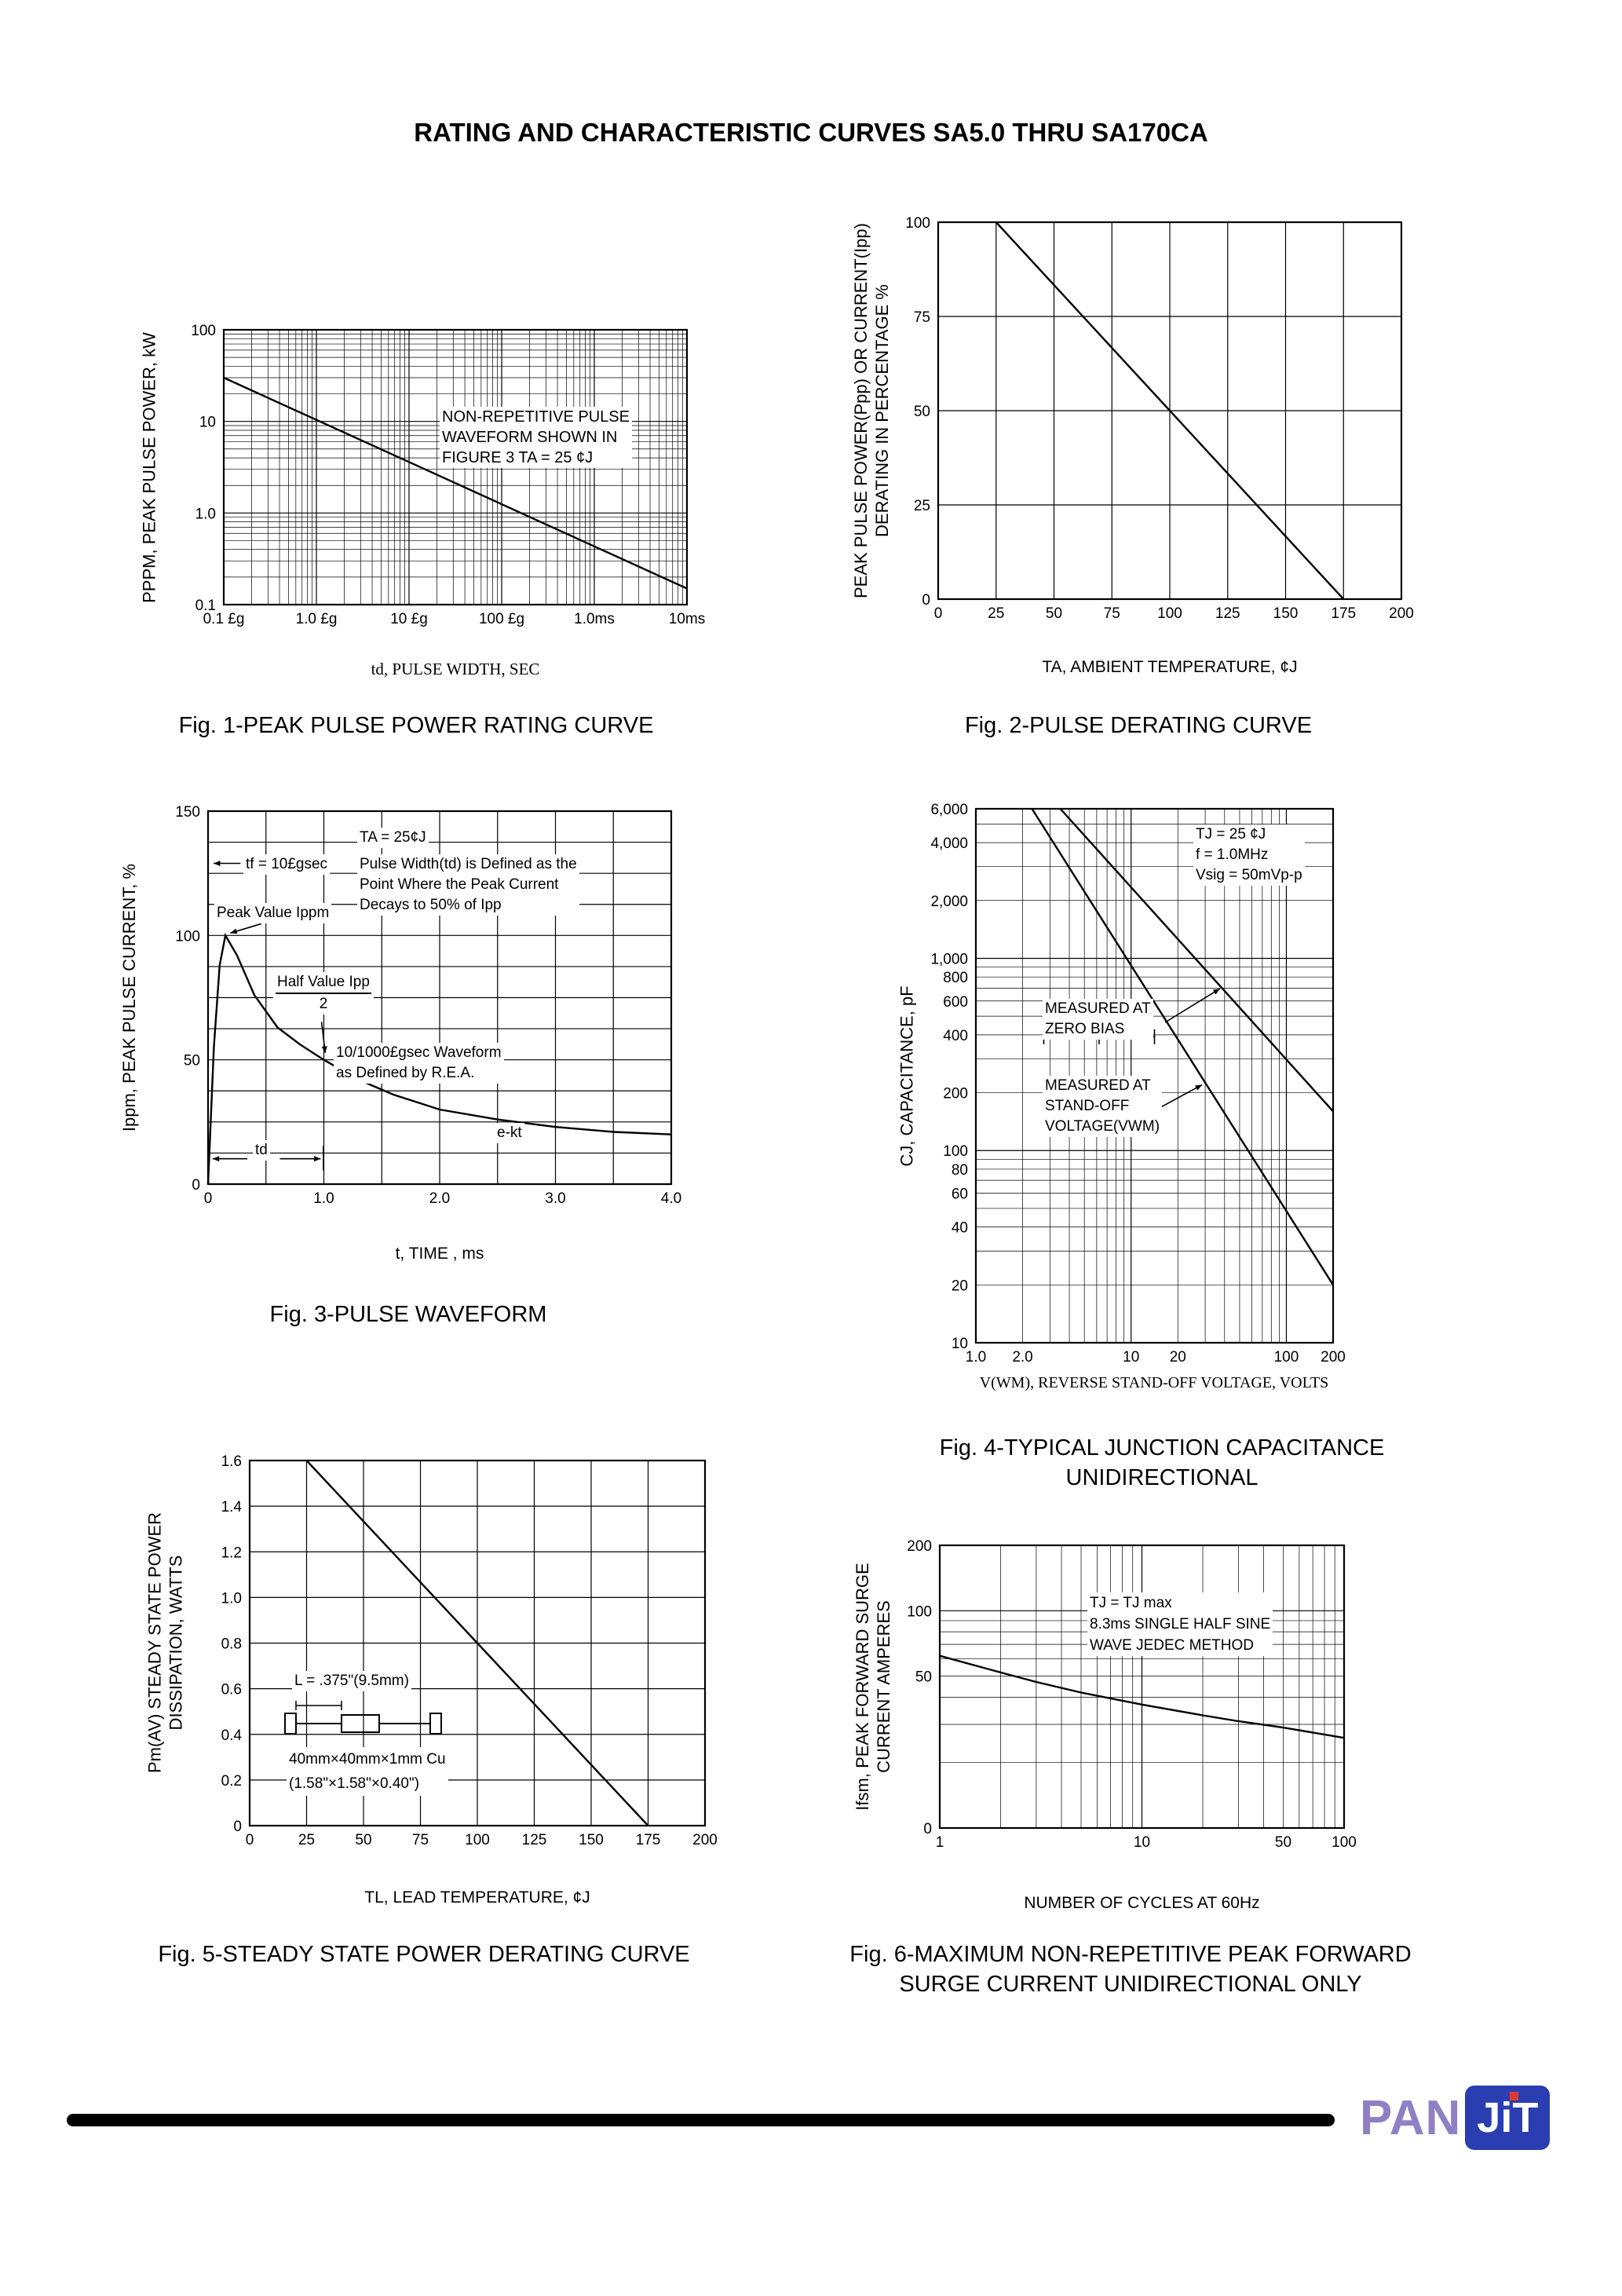 The height and width of the screenshot is (2296, 1622). I want to click on axis-label-line: Ifsm, PEAK FORWARD SURGE, so click(863, 1687).